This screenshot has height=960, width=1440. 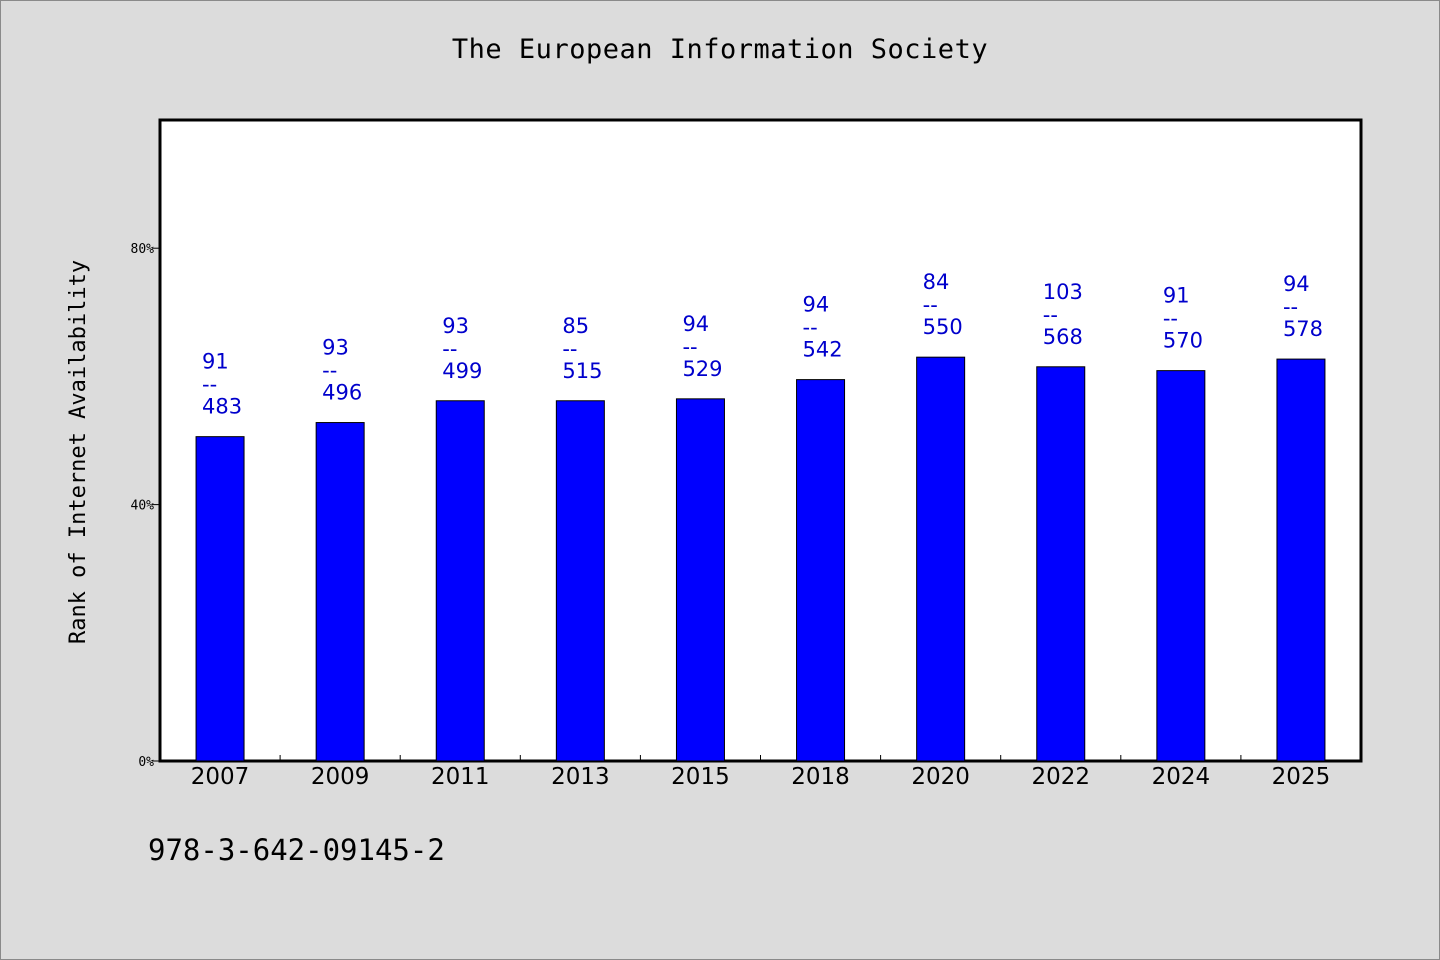 I want to click on data-label-bottom: 578, so click(x=1303, y=329).